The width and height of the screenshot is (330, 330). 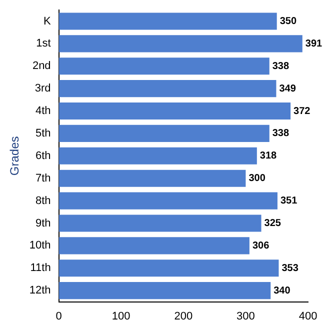 I want to click on data-label: 318, so click(x=269, y=156).